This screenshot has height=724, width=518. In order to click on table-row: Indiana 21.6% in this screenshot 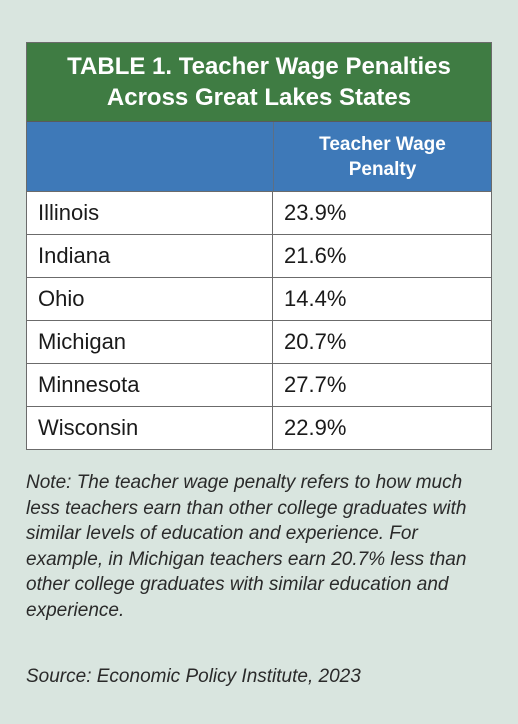, I will do `click(259, 255)`.